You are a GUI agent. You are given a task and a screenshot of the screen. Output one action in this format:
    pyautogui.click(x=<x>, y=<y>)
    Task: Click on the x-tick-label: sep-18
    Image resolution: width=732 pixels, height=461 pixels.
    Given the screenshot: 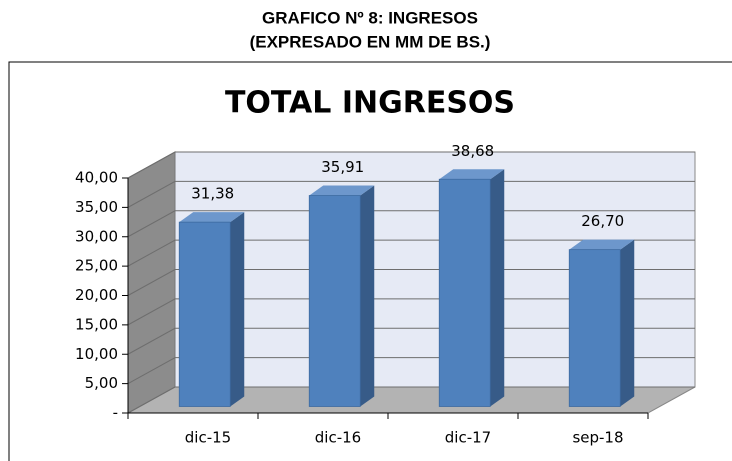 What is the action you would take?
    pyautogui.click(x=597, y=438)
    